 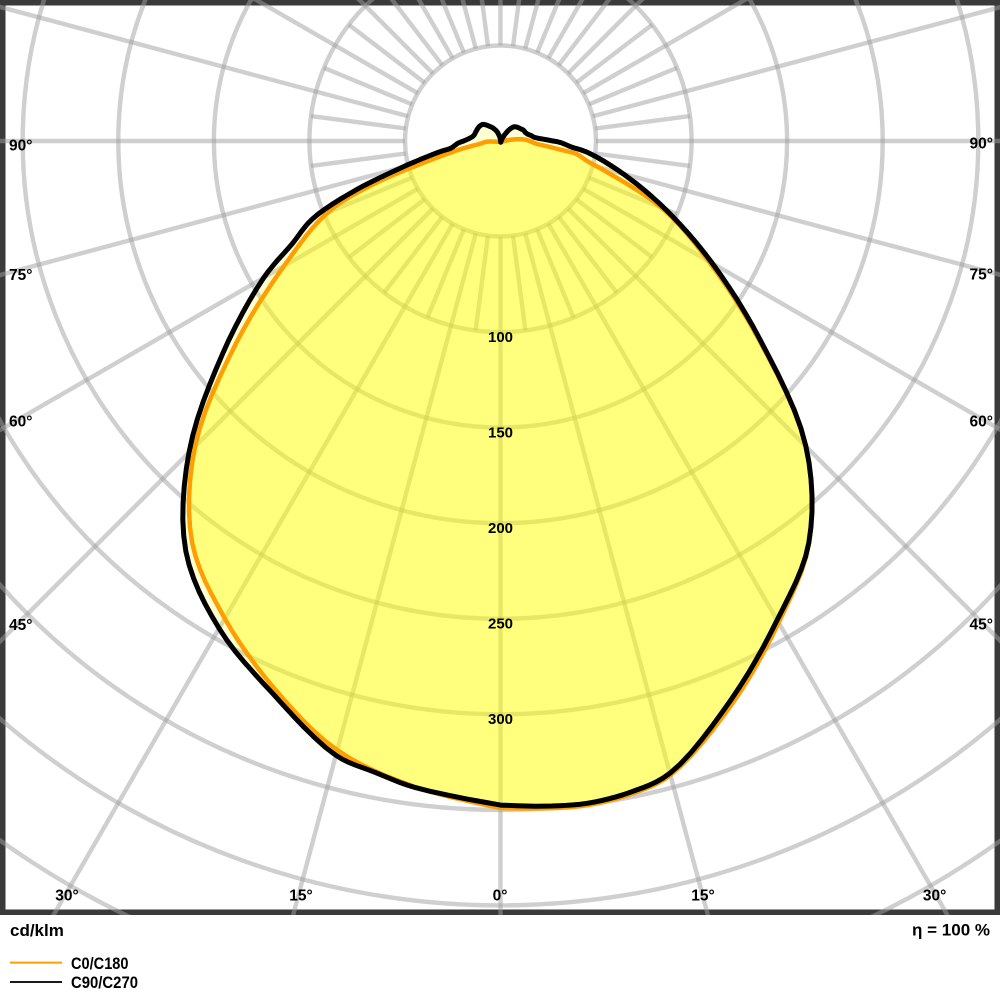 I want to click on svg-text: 250, so click(x=500, y=623).